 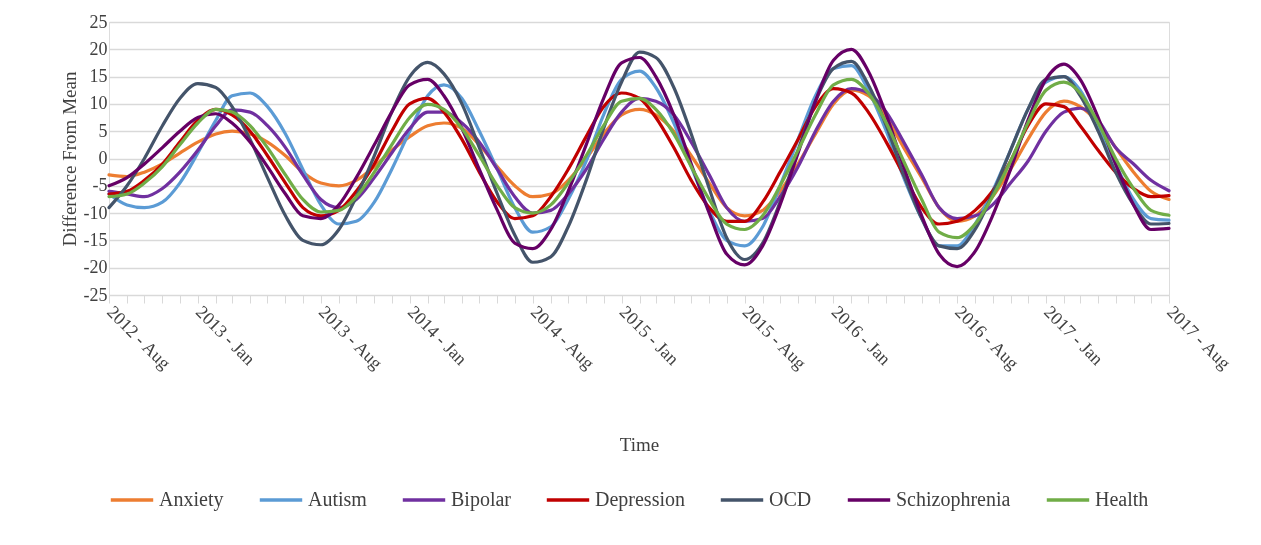 I want to click on y-tick-label: -5, so click(x=100, y=185).